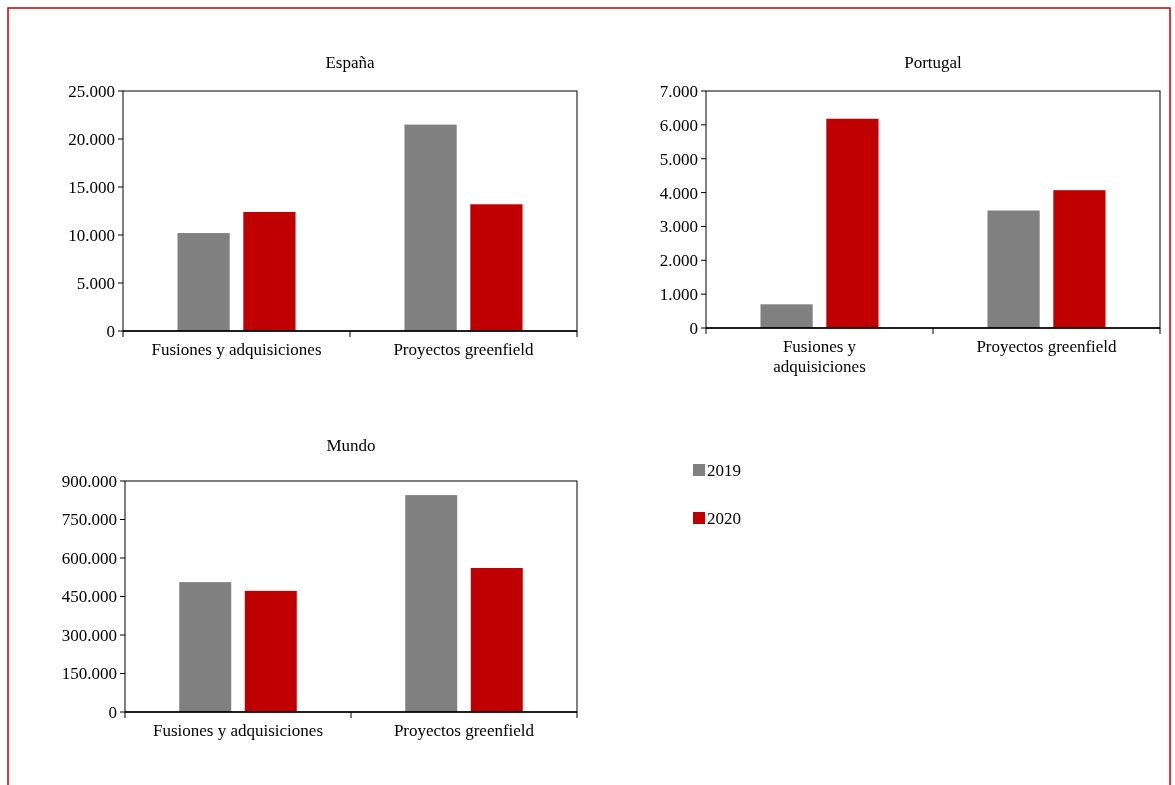 The width and height of the screenshot is (1175, 785). What do you see at coordinates (89, 520) in the screenshot?
I see `y-tick-label: 750.000` at bounding box center [89, 520].